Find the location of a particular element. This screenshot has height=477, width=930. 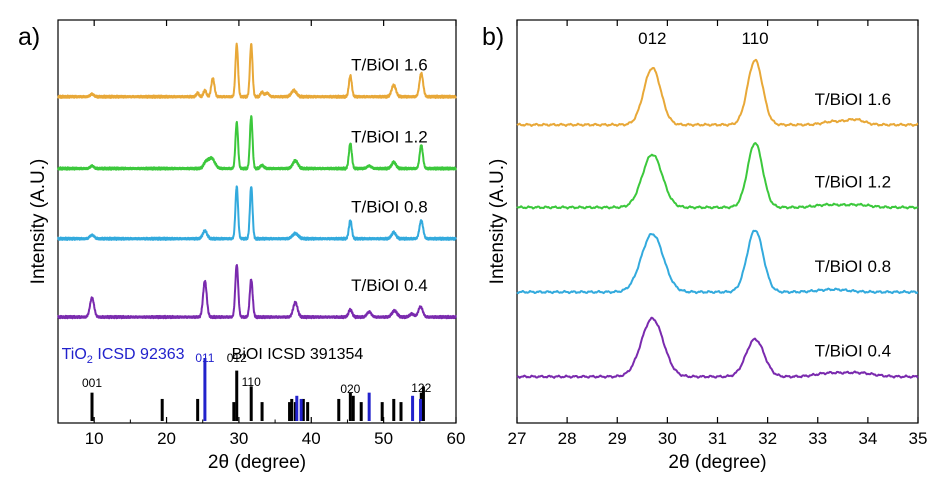

panel-label: b) is located at coordinates (493, 37).